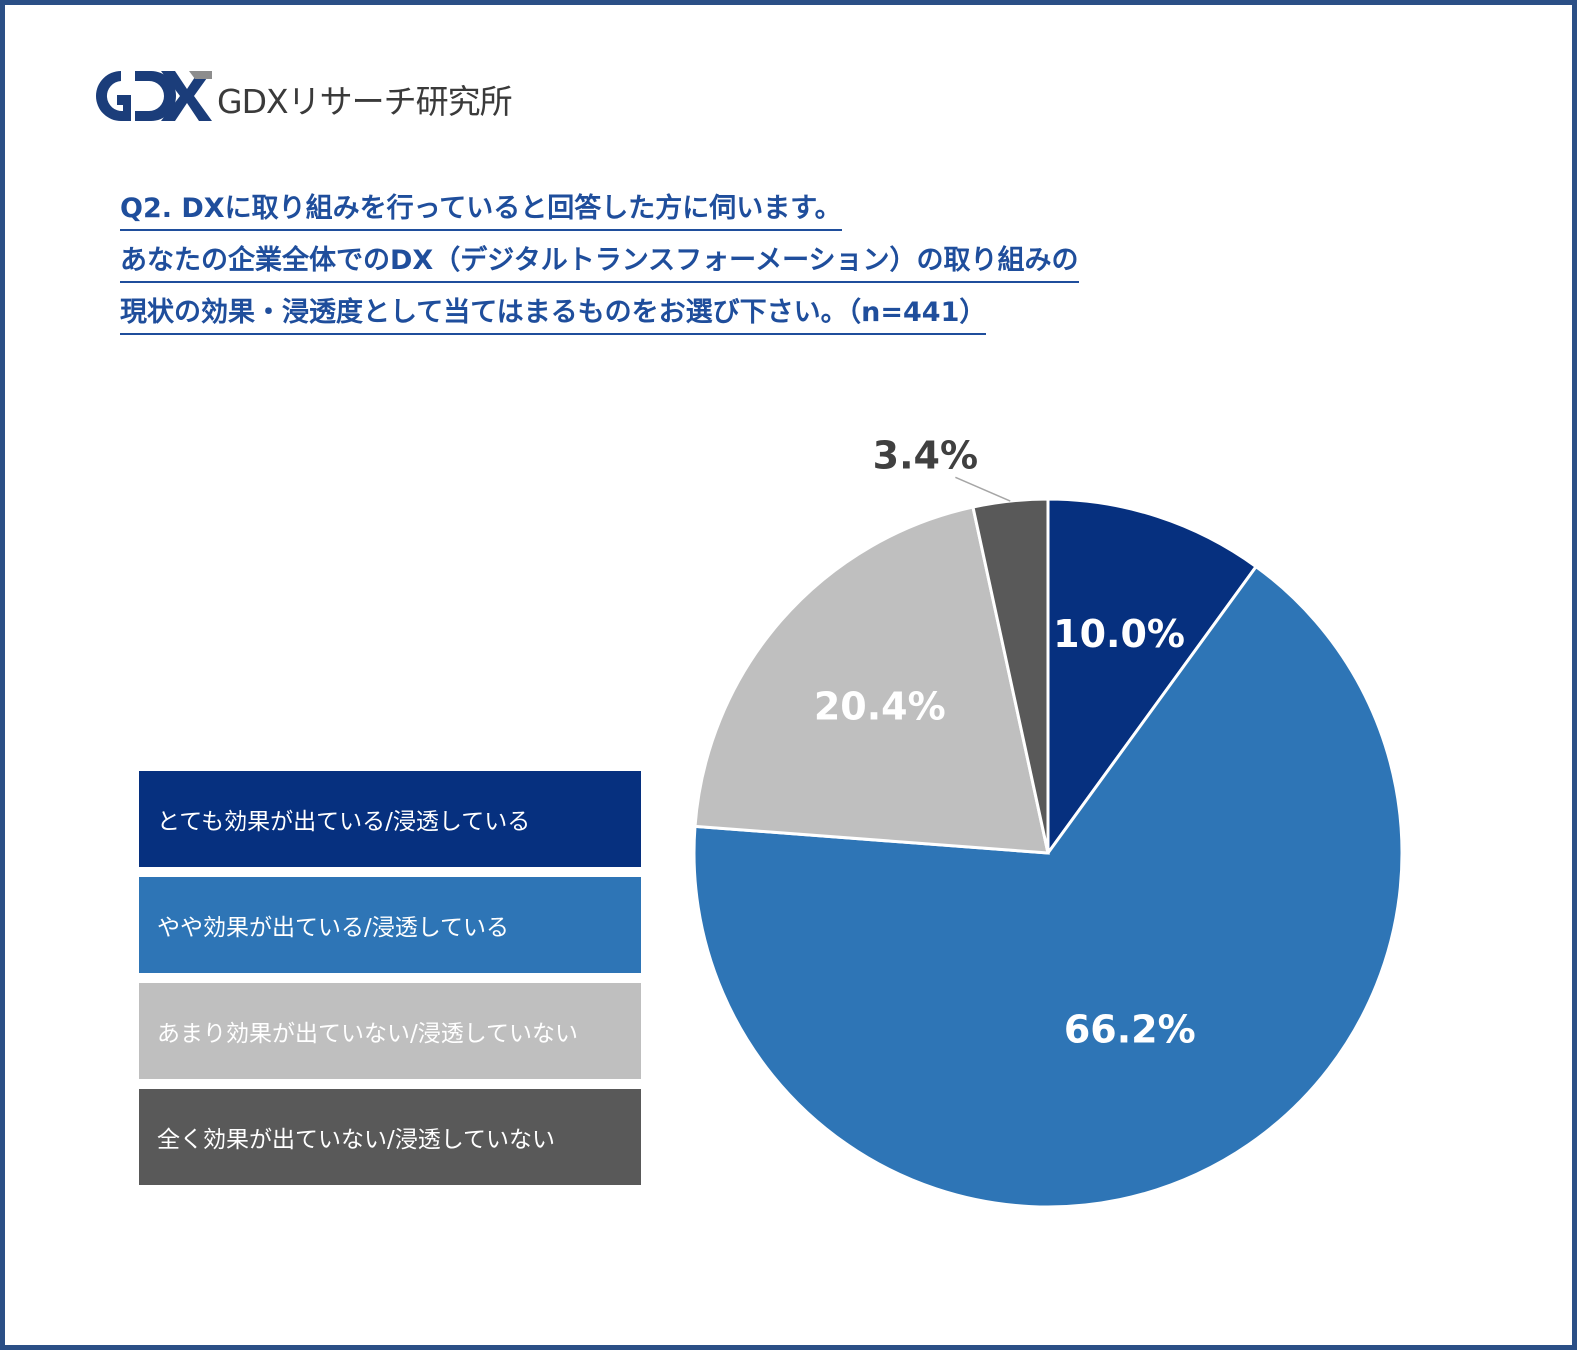  What do you see at coordinates (925, 455) in the screenshot?
I see `data-label-not-effective-at-all: 3.4%` at bounding box center [925, 455].